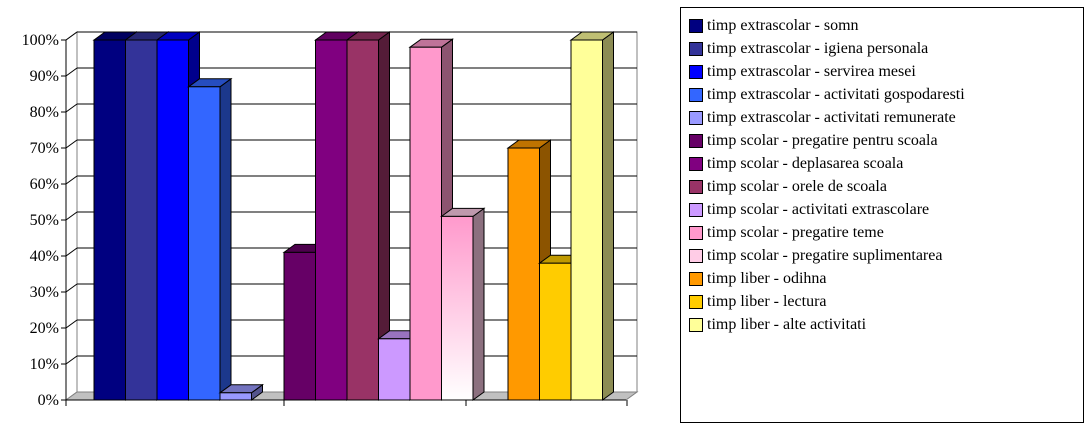 The width and height of the screenshot is (1091, 423). What do you see at coordinates (40, 40) in the screenshot?
I see `y-tick-label: 100%` at bounding box center [40, 40].